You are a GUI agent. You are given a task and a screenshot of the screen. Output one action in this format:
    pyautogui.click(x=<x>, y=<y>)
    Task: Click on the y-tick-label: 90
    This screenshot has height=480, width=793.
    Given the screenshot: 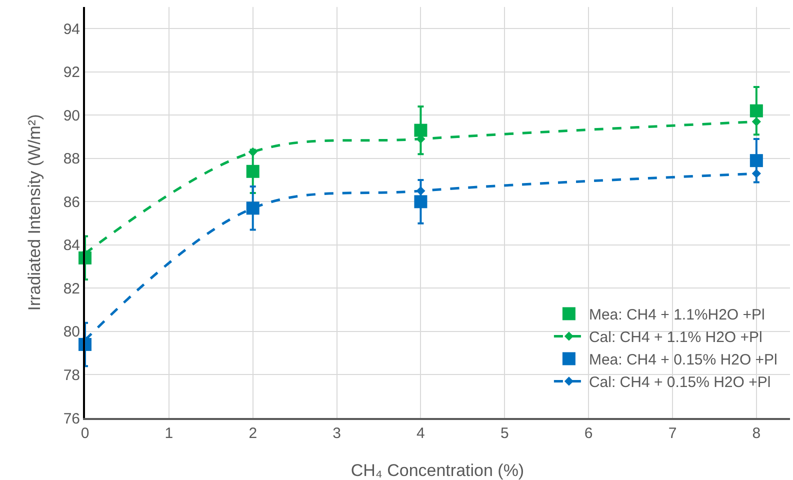 What is the action you would take?
    pyautogui.click(x=71, y=115)
    